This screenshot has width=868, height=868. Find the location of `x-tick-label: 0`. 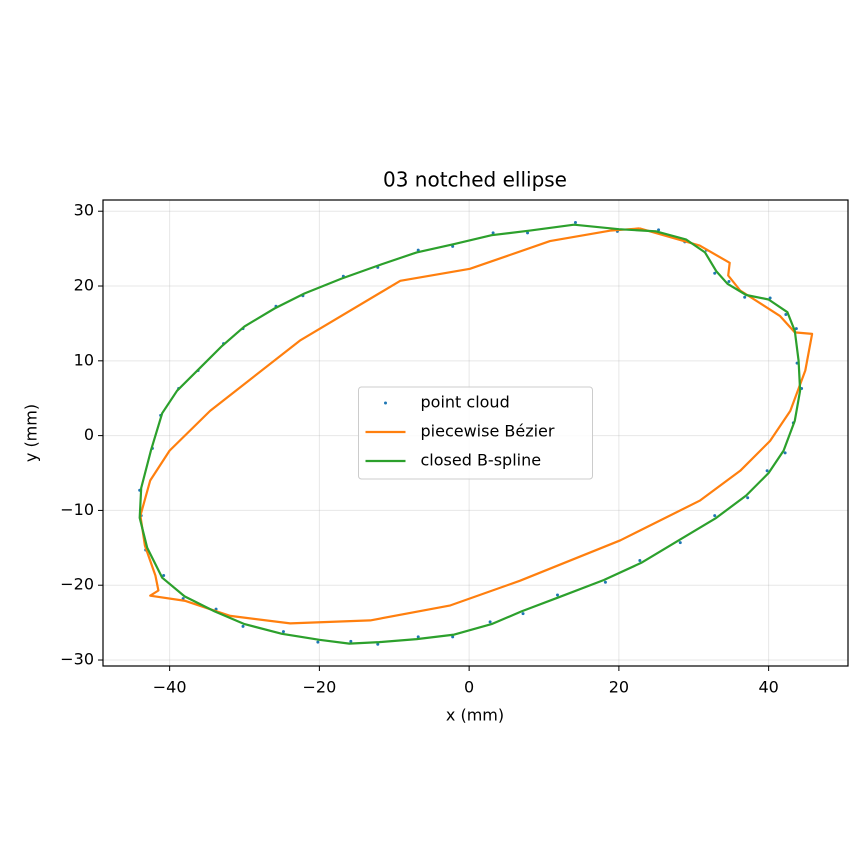

x-tick-label: 0 is located at coordinates (469, 687).